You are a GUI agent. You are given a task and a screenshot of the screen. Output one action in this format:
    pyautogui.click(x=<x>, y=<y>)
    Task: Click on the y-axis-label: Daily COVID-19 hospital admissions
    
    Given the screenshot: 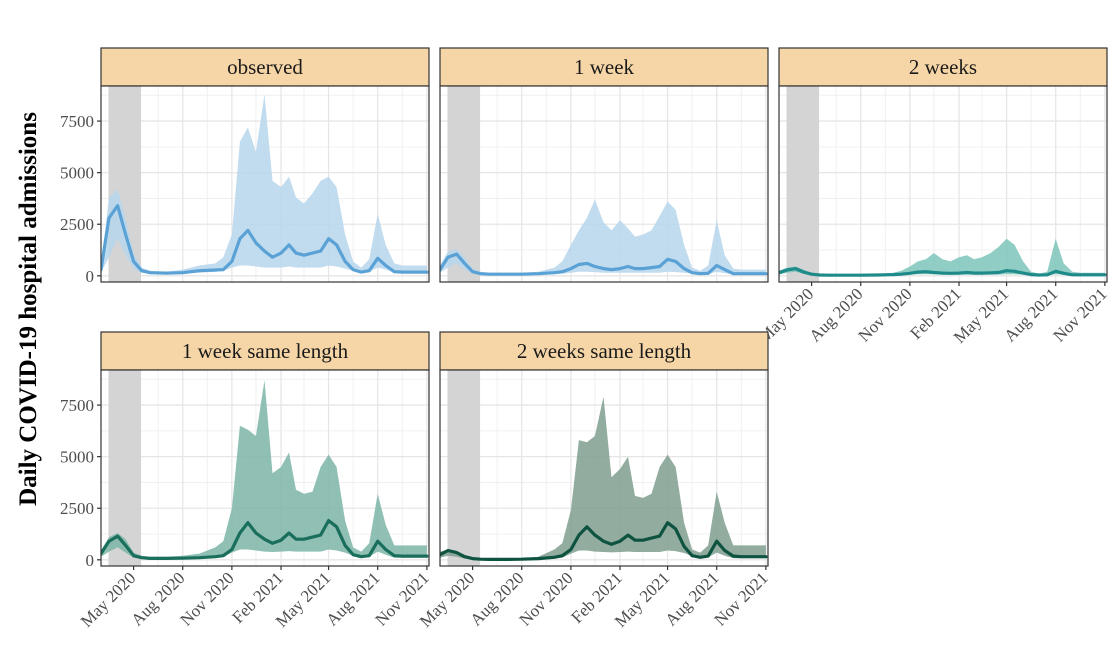 What is the action you would take?
    pyautogui.click(x=28, y=309)
    